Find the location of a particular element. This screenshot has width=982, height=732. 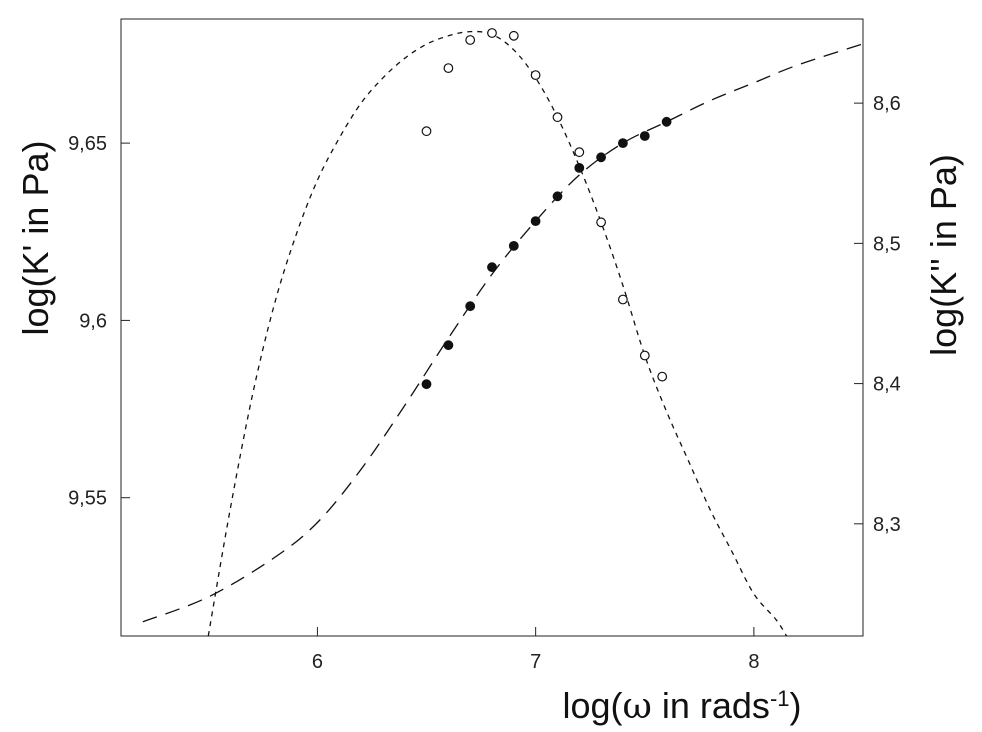

x-axis-title-end: ) is located at coordinates (796, 705).